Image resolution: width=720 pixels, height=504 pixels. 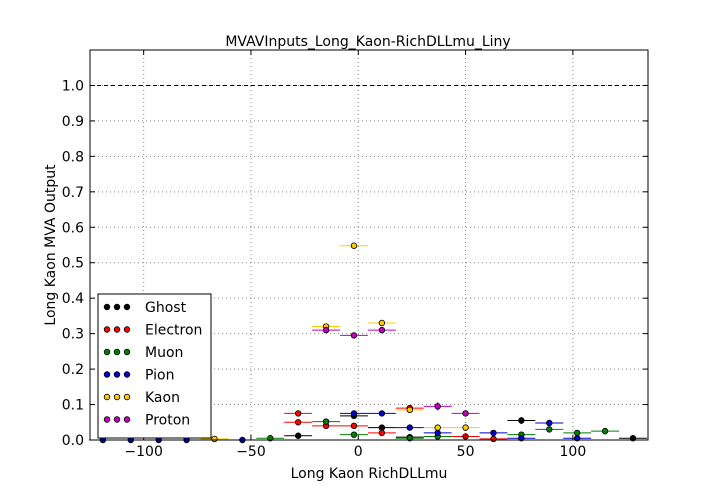 I want to click on y-tick-label: 0.7, so click(x=73, y=193).